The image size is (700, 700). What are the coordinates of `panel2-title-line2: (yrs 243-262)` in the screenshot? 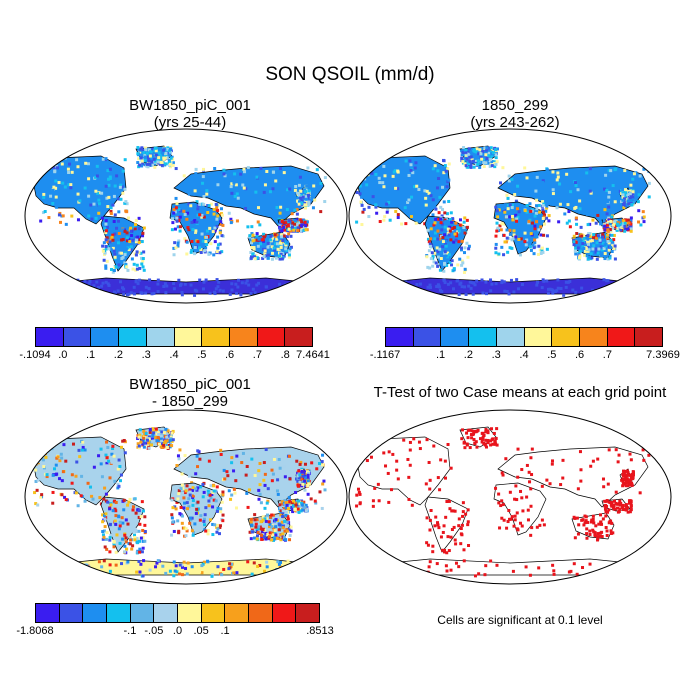 It's located at (515, 122).